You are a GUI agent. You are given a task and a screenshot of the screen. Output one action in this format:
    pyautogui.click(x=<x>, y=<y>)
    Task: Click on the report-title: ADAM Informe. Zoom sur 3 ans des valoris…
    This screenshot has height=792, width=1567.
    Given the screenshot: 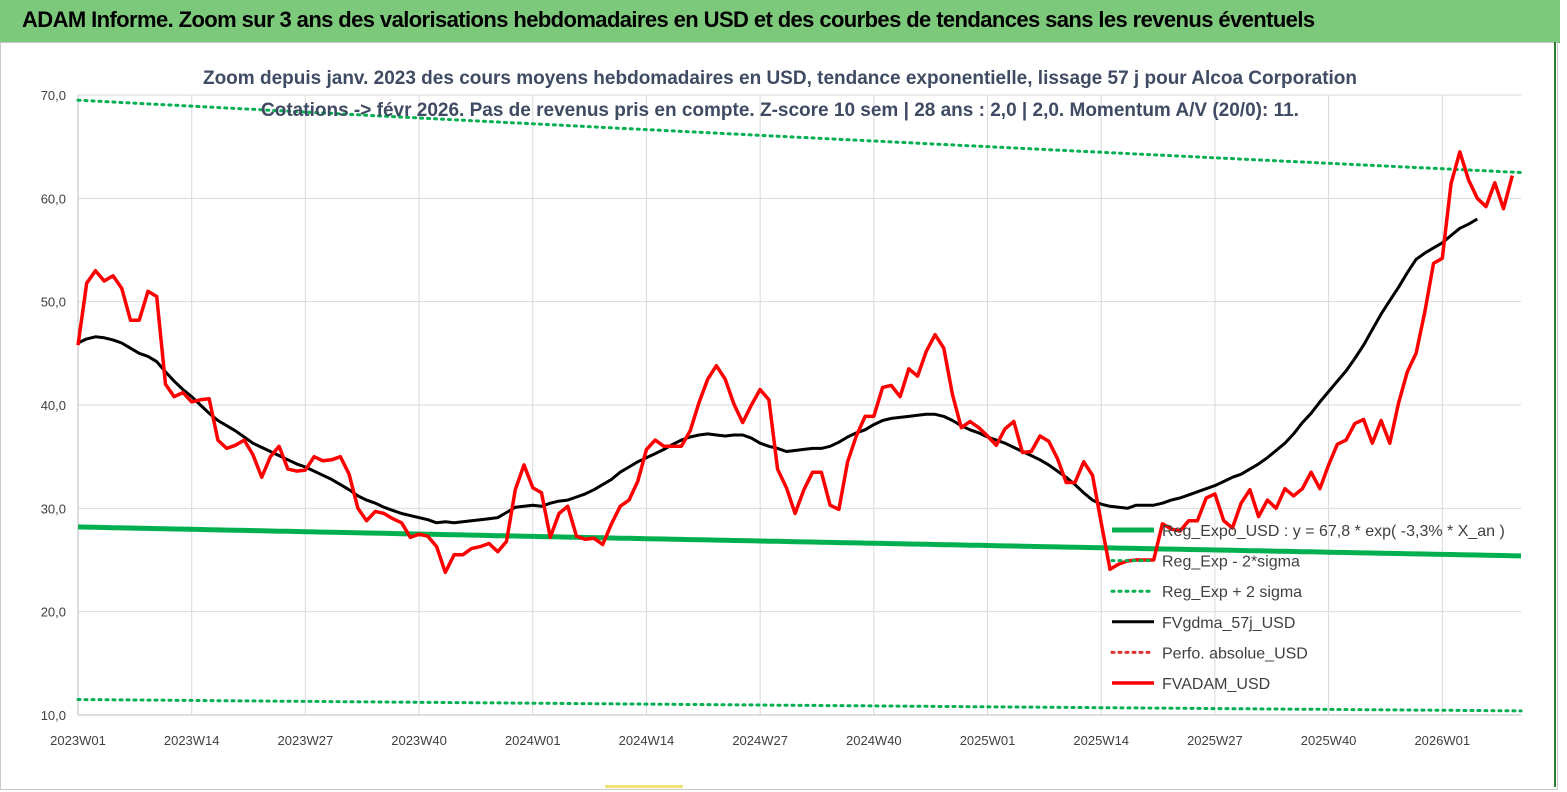 What is the action you would take?
    pyautogui.click(x=668, y=19)
    